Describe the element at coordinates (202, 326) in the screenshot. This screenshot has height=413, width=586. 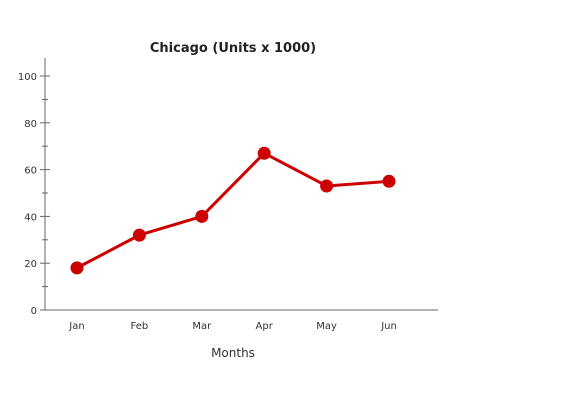
I see `x-tick-label: Mar` at that location.